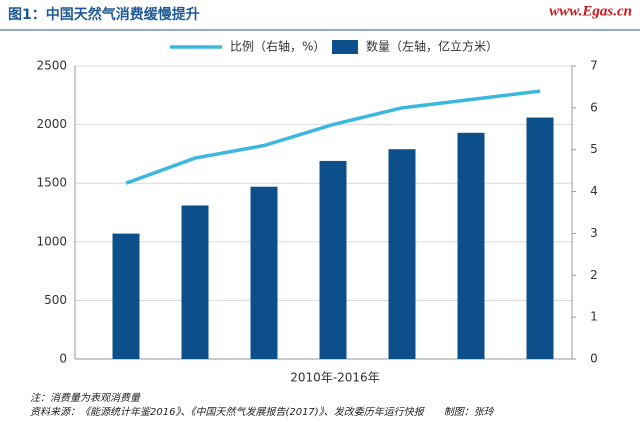 Image resolution: width=640 pixels, height=422 pixels. What do you see at coordinates (594, 149) in the screenshot?
I see `y2-tick-label: 5` at bounding box center [594, 149].